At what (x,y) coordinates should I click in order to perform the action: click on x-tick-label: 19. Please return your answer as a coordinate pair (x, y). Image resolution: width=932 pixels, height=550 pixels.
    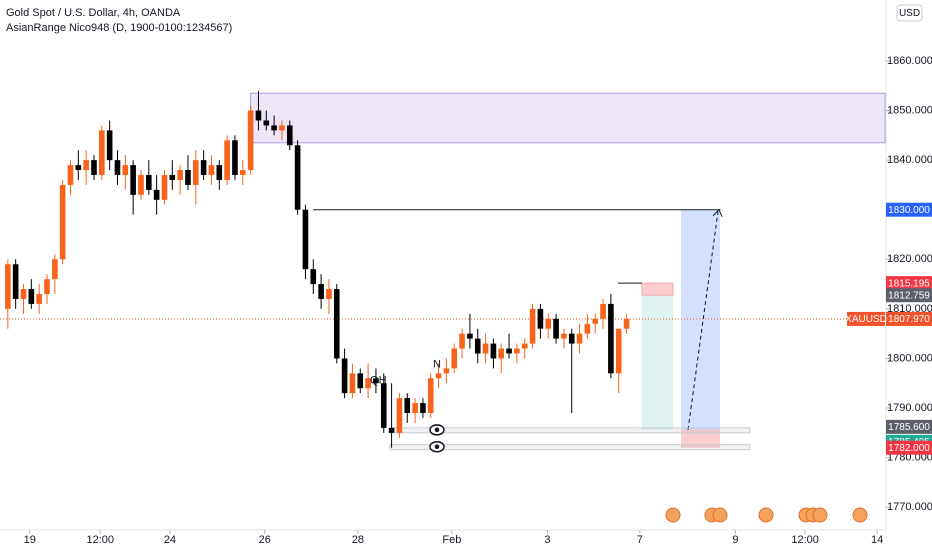
    Looking at the image, I should click on (30, 540).